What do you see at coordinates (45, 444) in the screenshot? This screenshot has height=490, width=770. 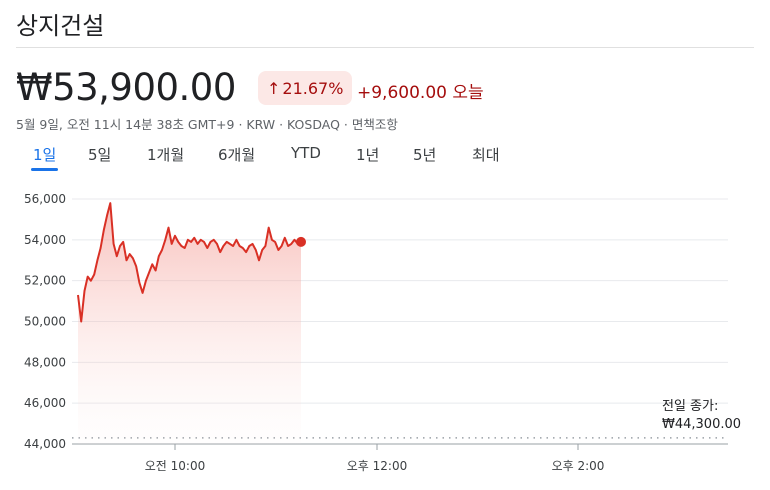 I see `y-tick-label: 44,000` at bounding box center [45, 444].